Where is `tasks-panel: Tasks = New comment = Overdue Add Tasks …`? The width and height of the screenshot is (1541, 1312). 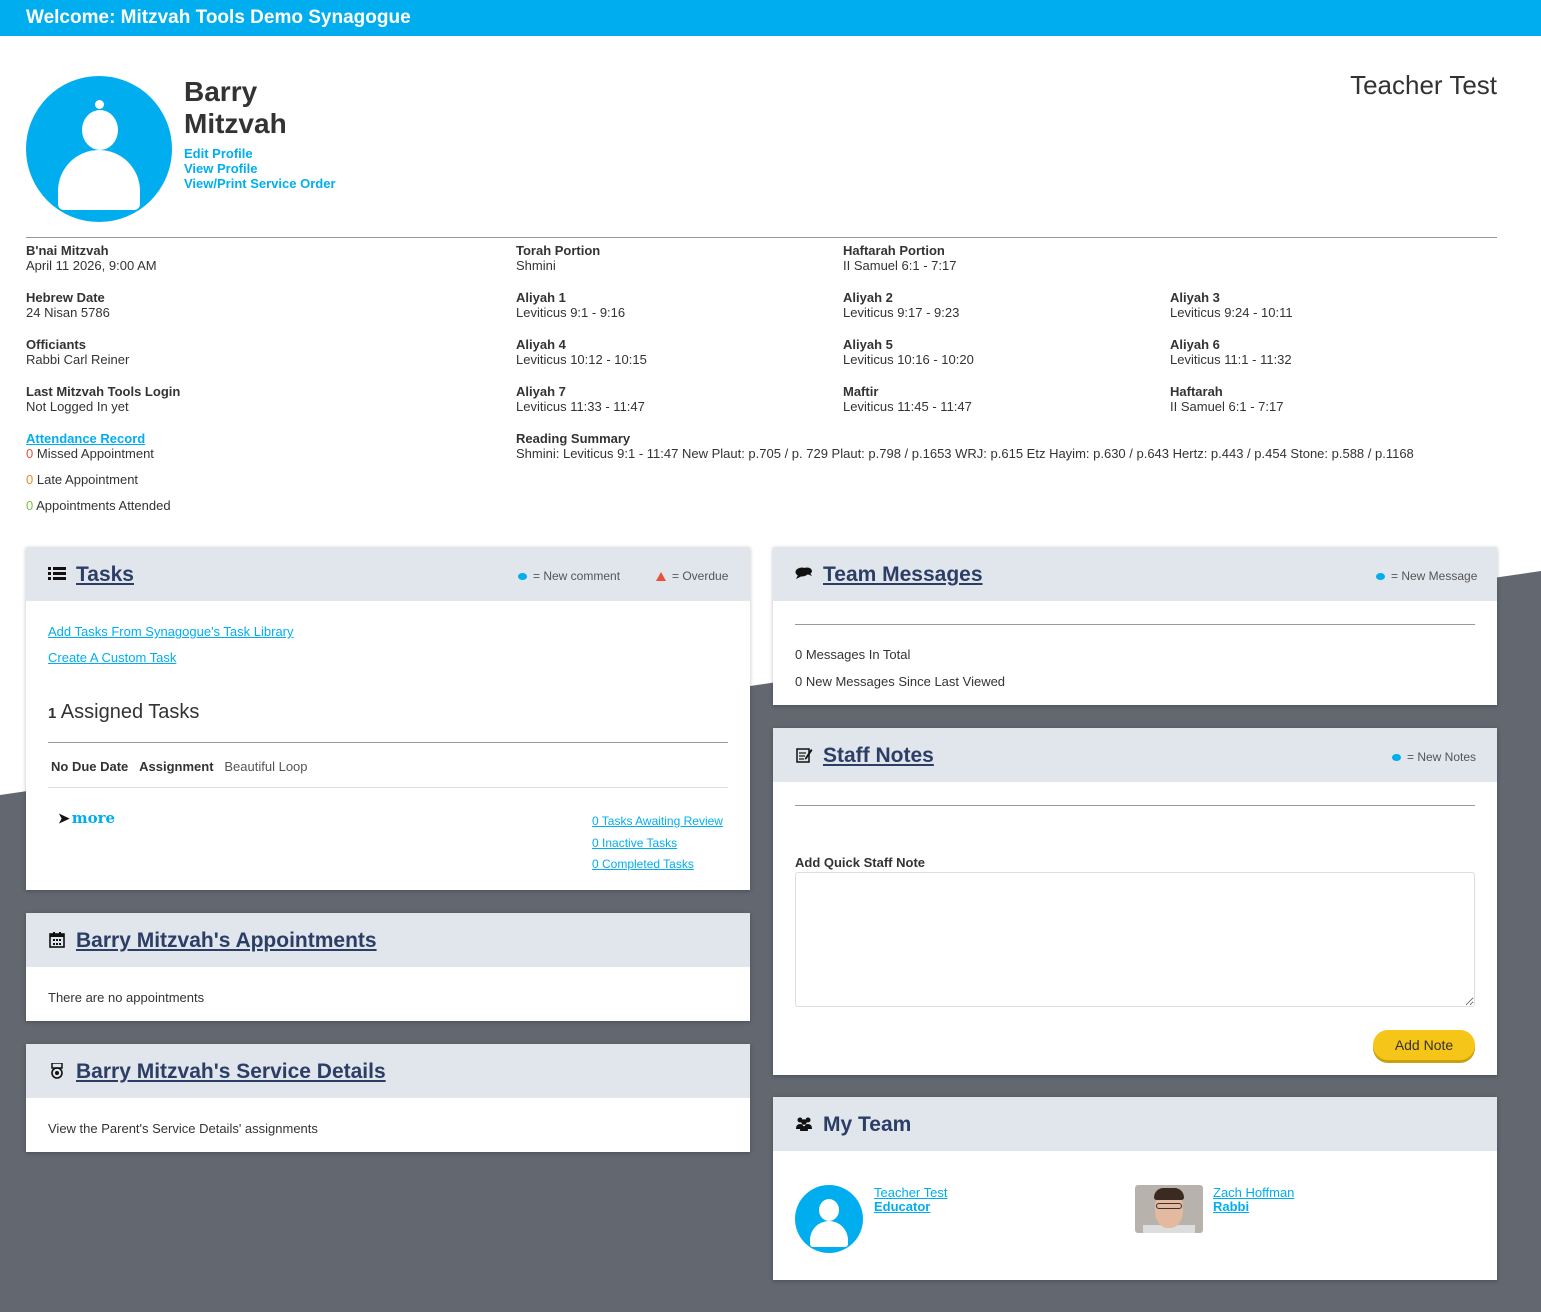 tasks-panel: Tasks = New comment = Overdue Add Tasks … is located at coordinates (388, 718).